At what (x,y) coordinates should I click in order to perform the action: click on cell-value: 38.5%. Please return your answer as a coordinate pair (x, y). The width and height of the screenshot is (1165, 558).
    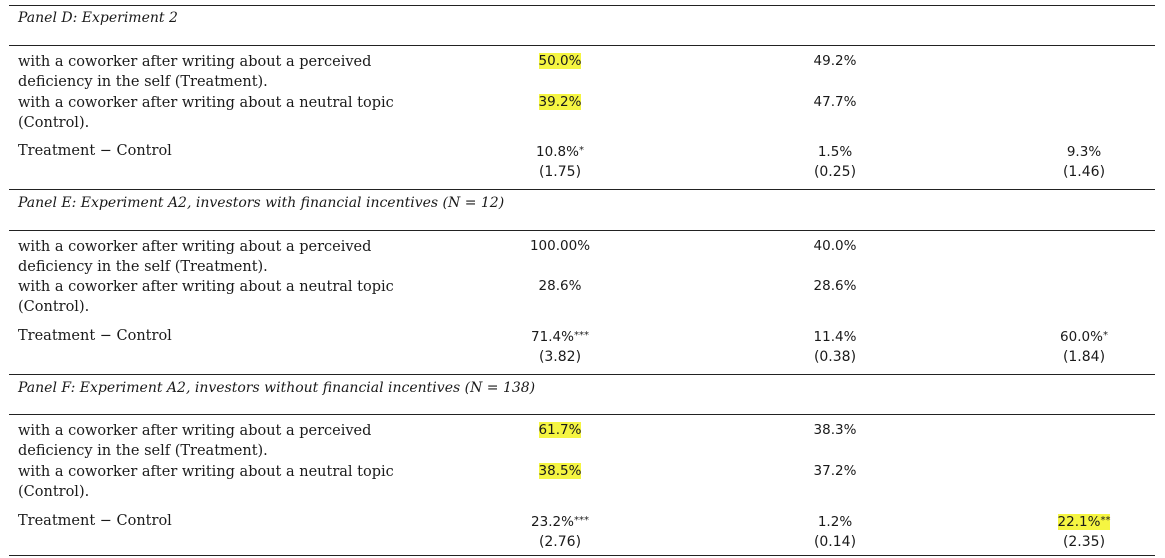
    Looking at the image, I should click on (560, 471).